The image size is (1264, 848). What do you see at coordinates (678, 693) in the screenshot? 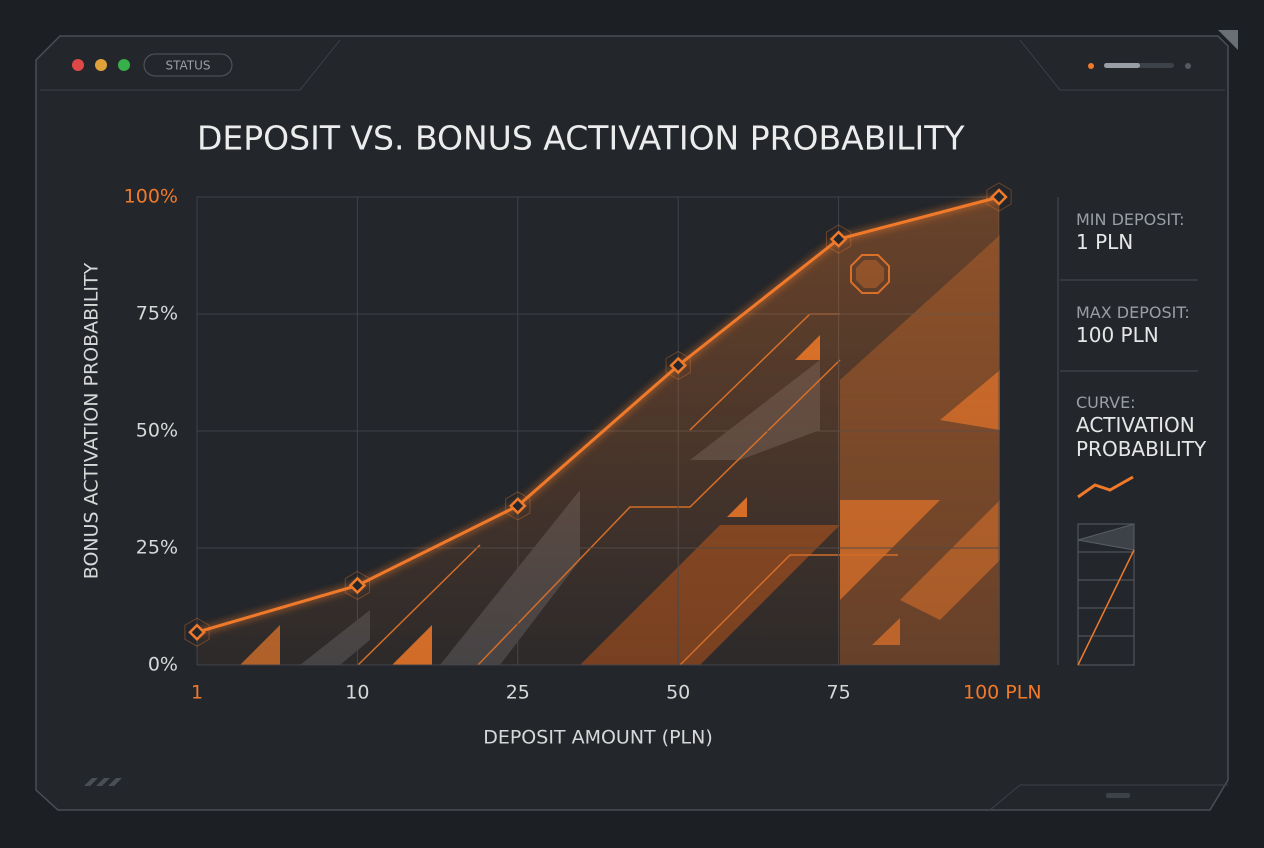
I see `x-tick-label: 50` at bounding box center [678, 693].